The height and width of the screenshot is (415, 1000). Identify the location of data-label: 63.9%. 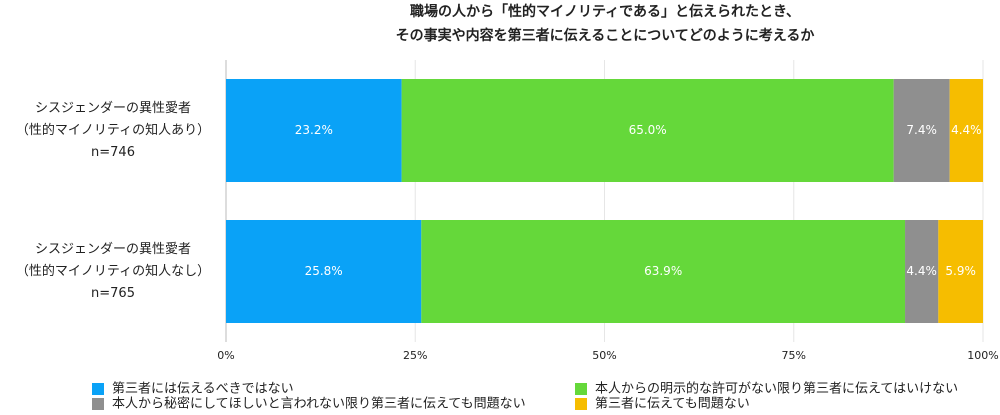
(663, 271).